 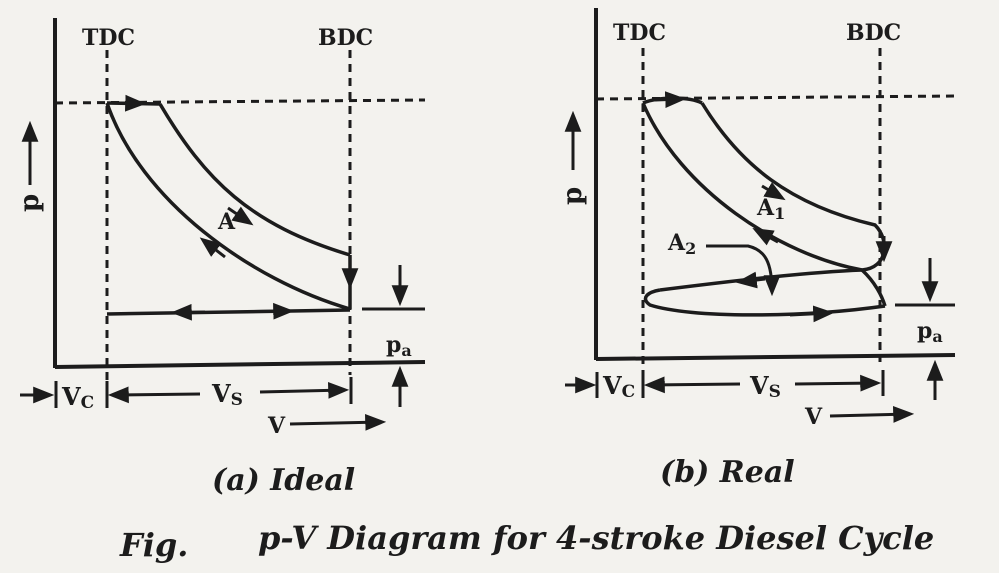 I want to click on vc-label-b: VC, so click(x=618, y=386).